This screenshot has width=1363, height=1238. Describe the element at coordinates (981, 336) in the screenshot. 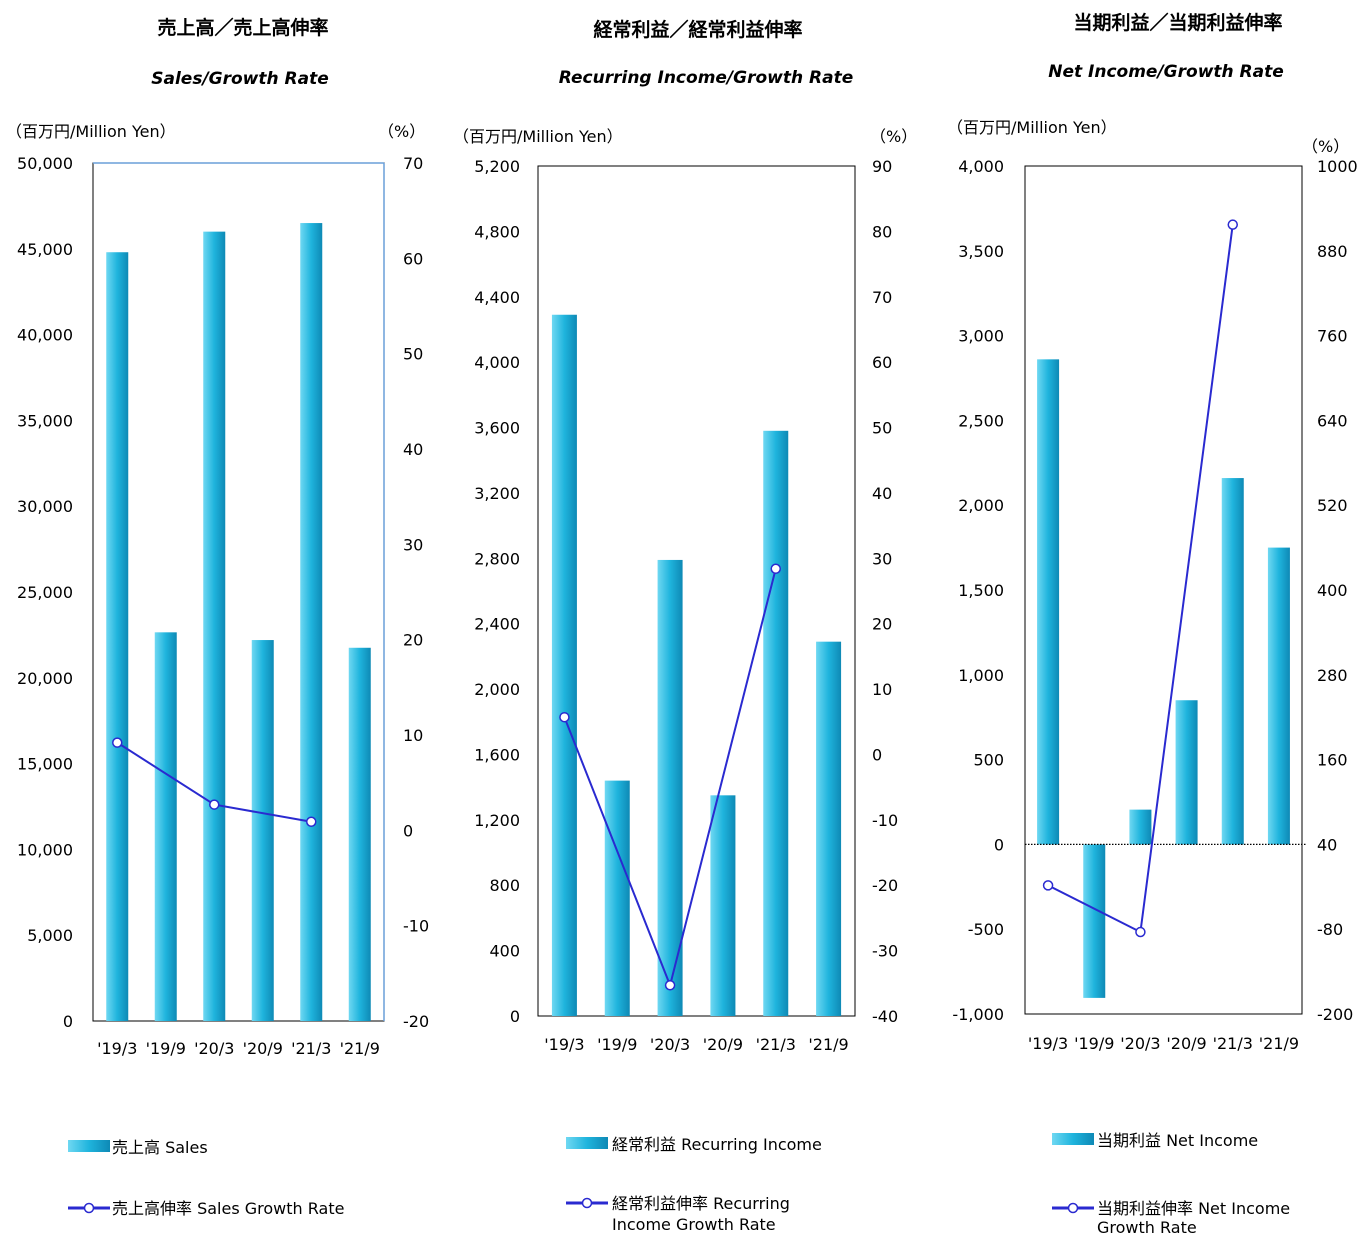

I see `y-tick-label: 3,000` at that location.